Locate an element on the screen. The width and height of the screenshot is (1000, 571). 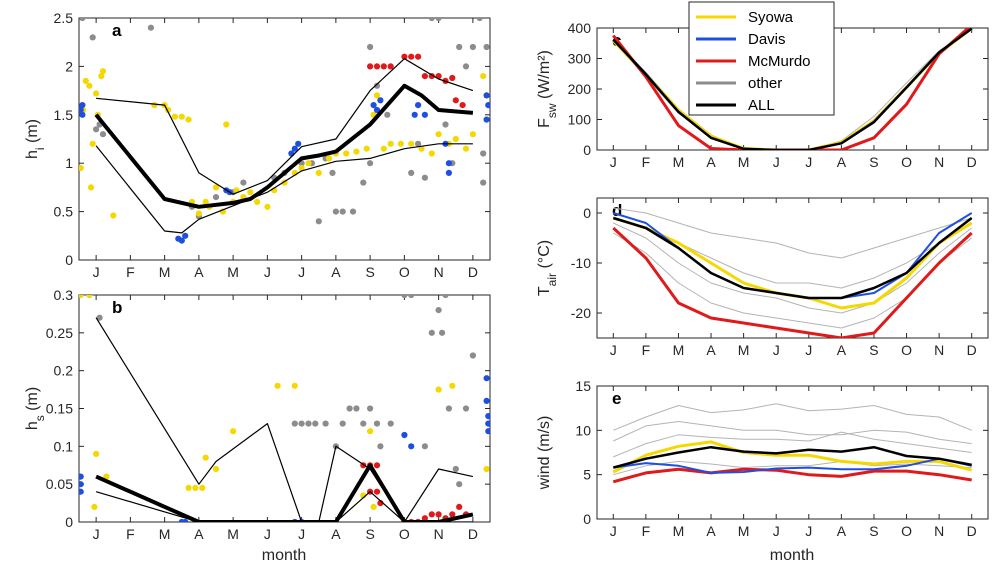
y-tick-label: 1.5 is located at coordinates (64, 115).